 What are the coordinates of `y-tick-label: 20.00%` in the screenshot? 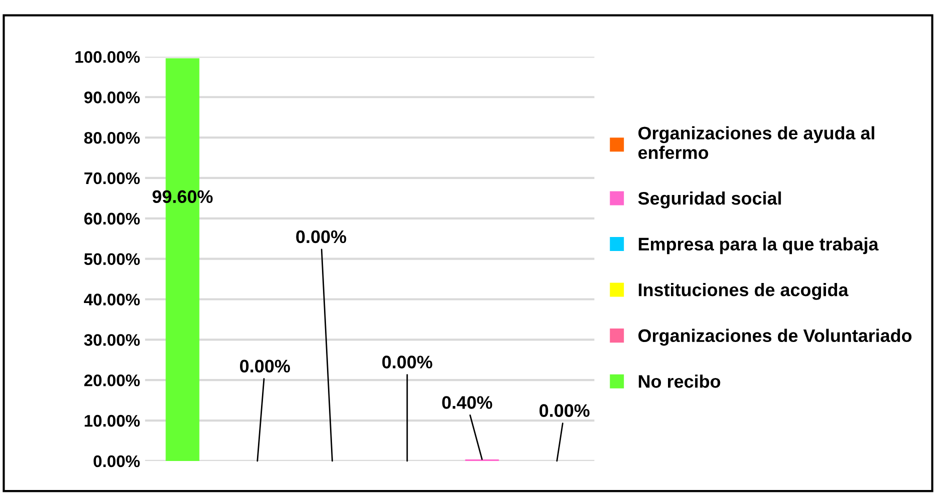 It's located at (112, 380).